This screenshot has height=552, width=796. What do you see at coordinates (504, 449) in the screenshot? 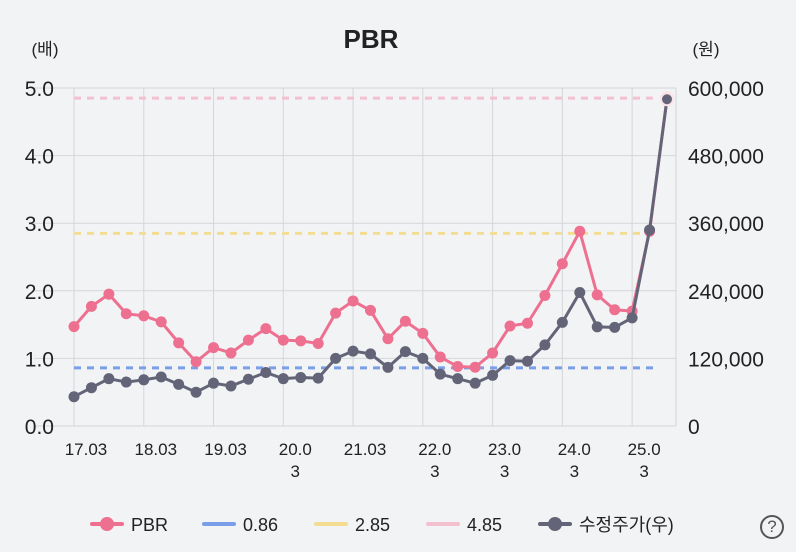
I see `x-tick-label: 23.0` at bounding box center [504, 449].